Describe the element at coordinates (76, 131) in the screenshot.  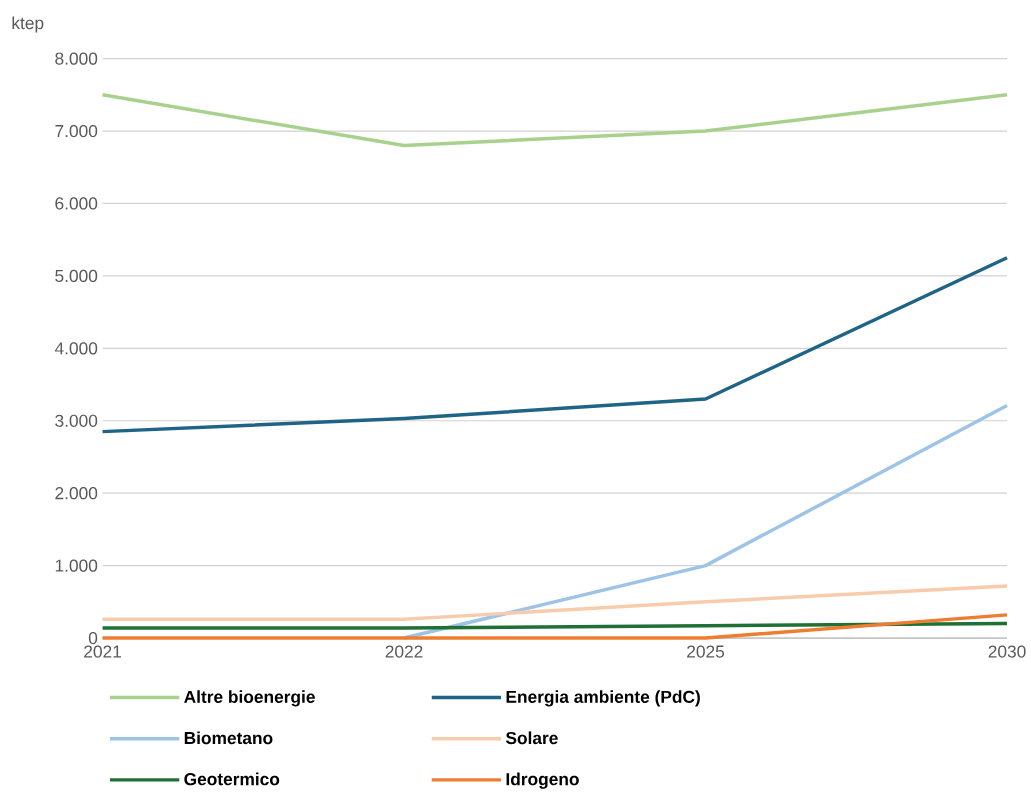
I see `y-tick-label: 7.000` at that location.